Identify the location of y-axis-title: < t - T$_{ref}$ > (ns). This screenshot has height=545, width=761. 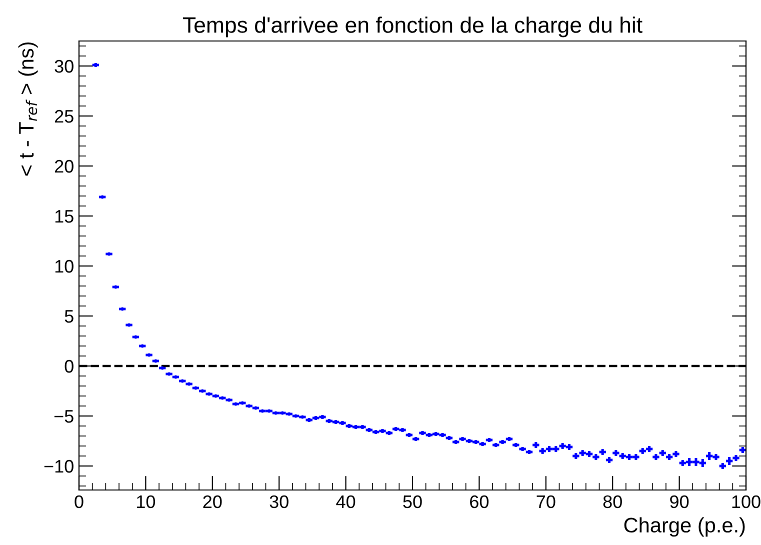
(28, 109).